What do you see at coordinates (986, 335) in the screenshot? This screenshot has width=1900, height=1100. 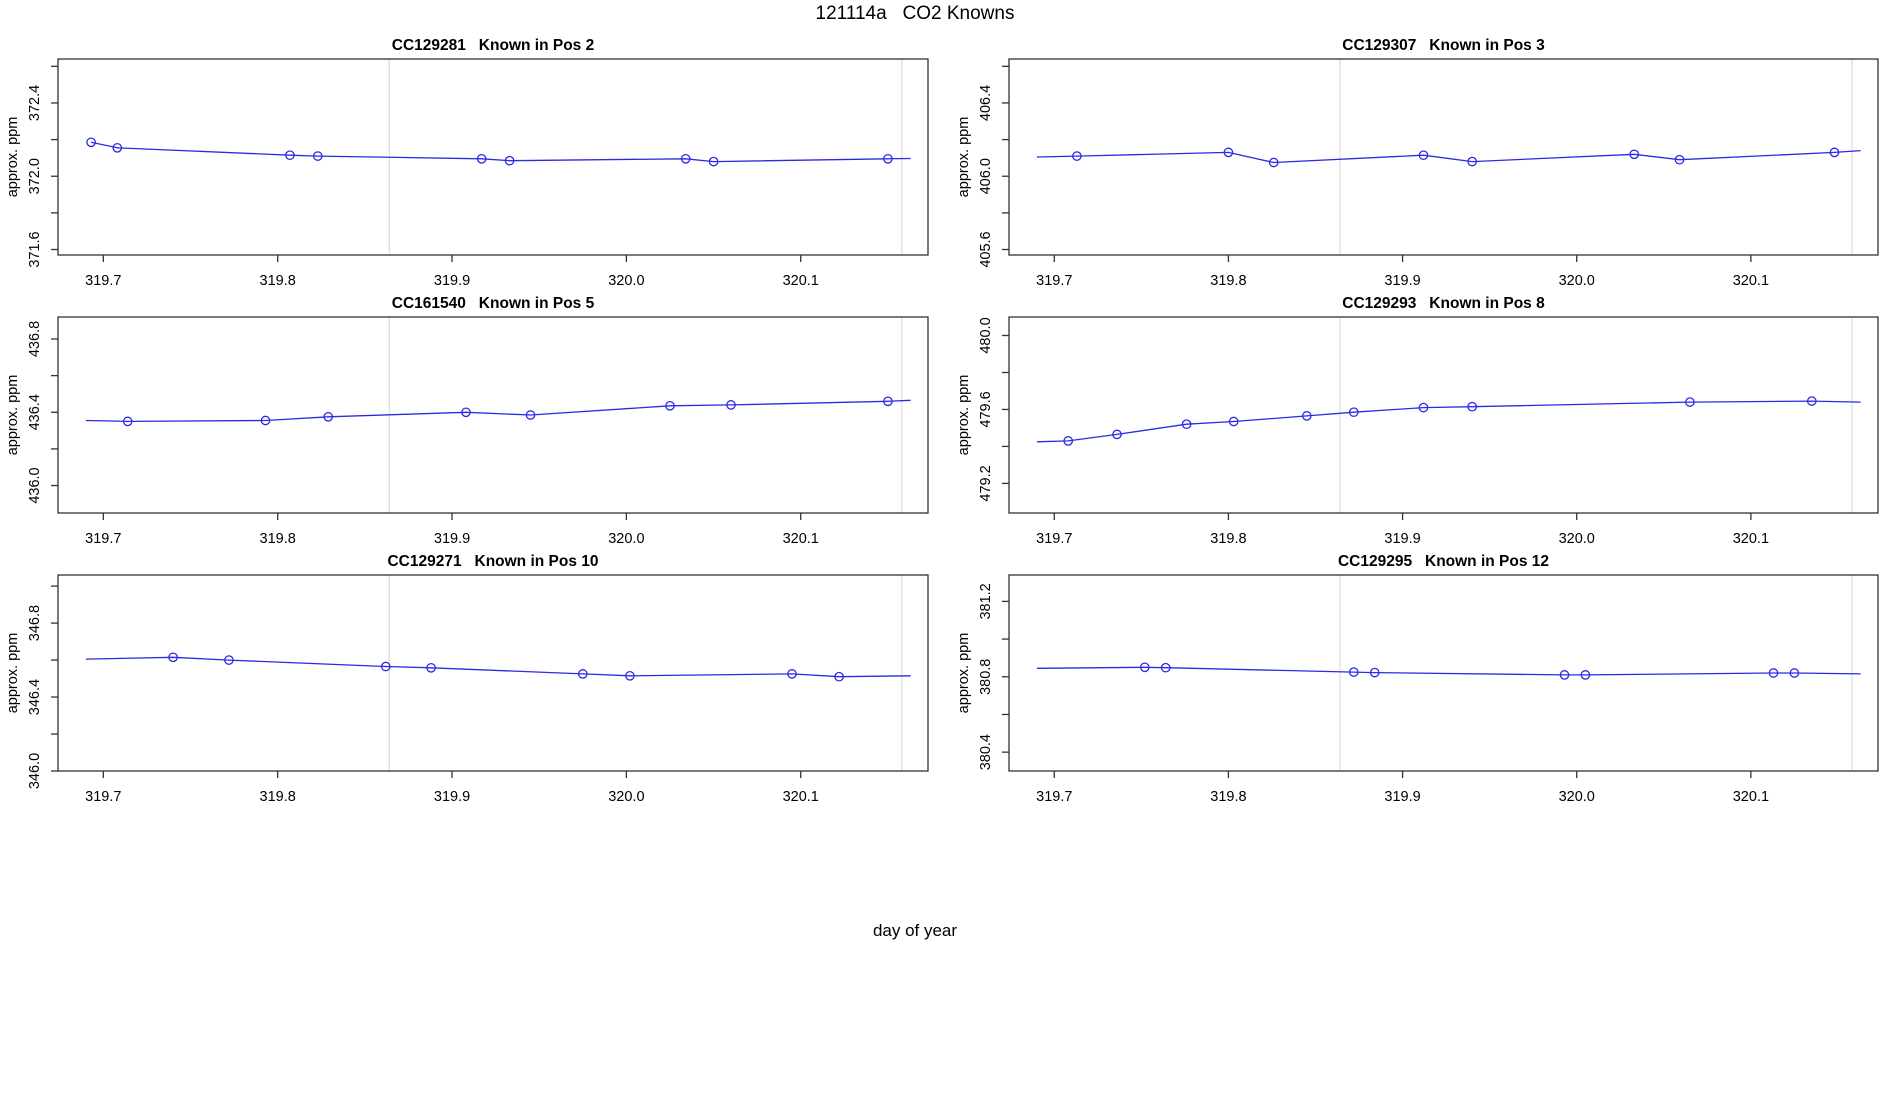 I see `y-tick-label: 480.0` at bounding box center [986, 335].